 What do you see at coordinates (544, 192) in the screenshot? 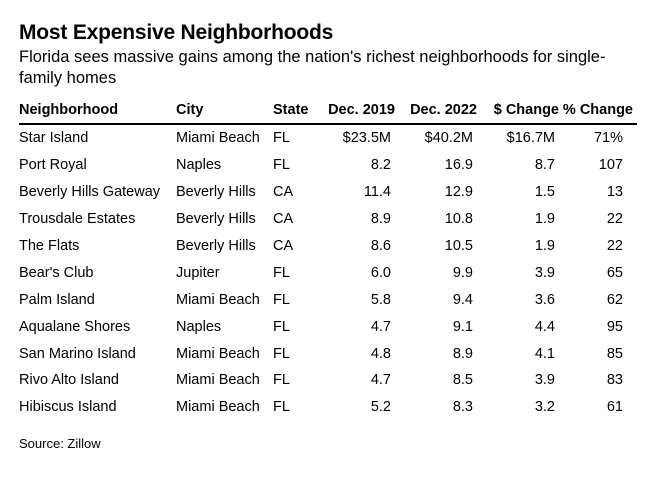
I see `cell-dollar-change: 1.5` at bounding box center [544, 192].